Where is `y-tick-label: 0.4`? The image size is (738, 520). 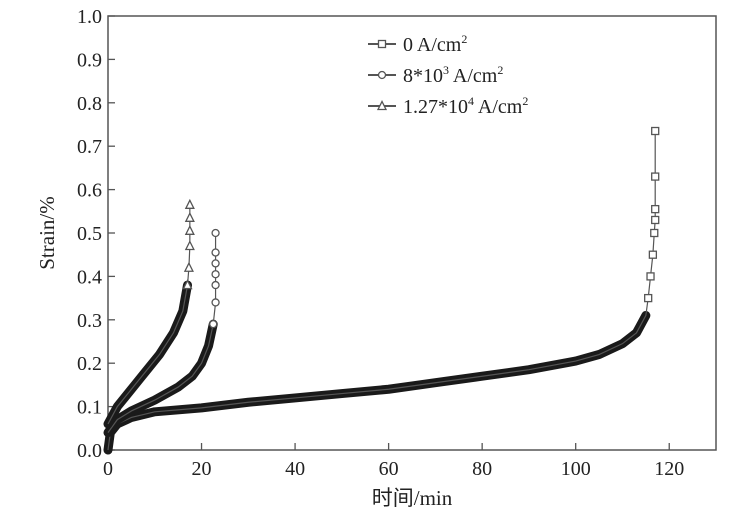
y-tick-label: 0.4 is located at coordinates (89, 277).